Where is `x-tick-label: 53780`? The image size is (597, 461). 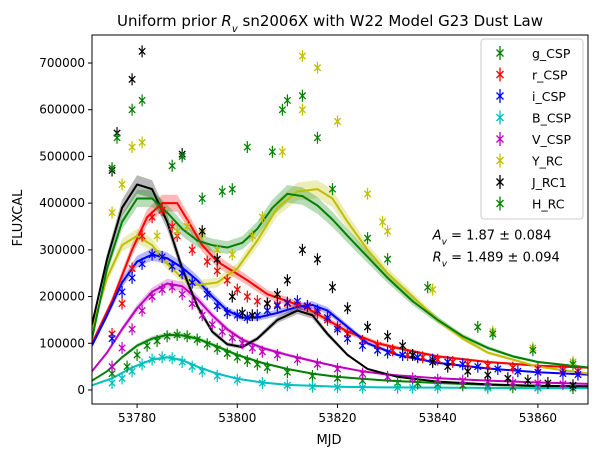 x-tick-label: 53780 is located at coordinates (137, 418).